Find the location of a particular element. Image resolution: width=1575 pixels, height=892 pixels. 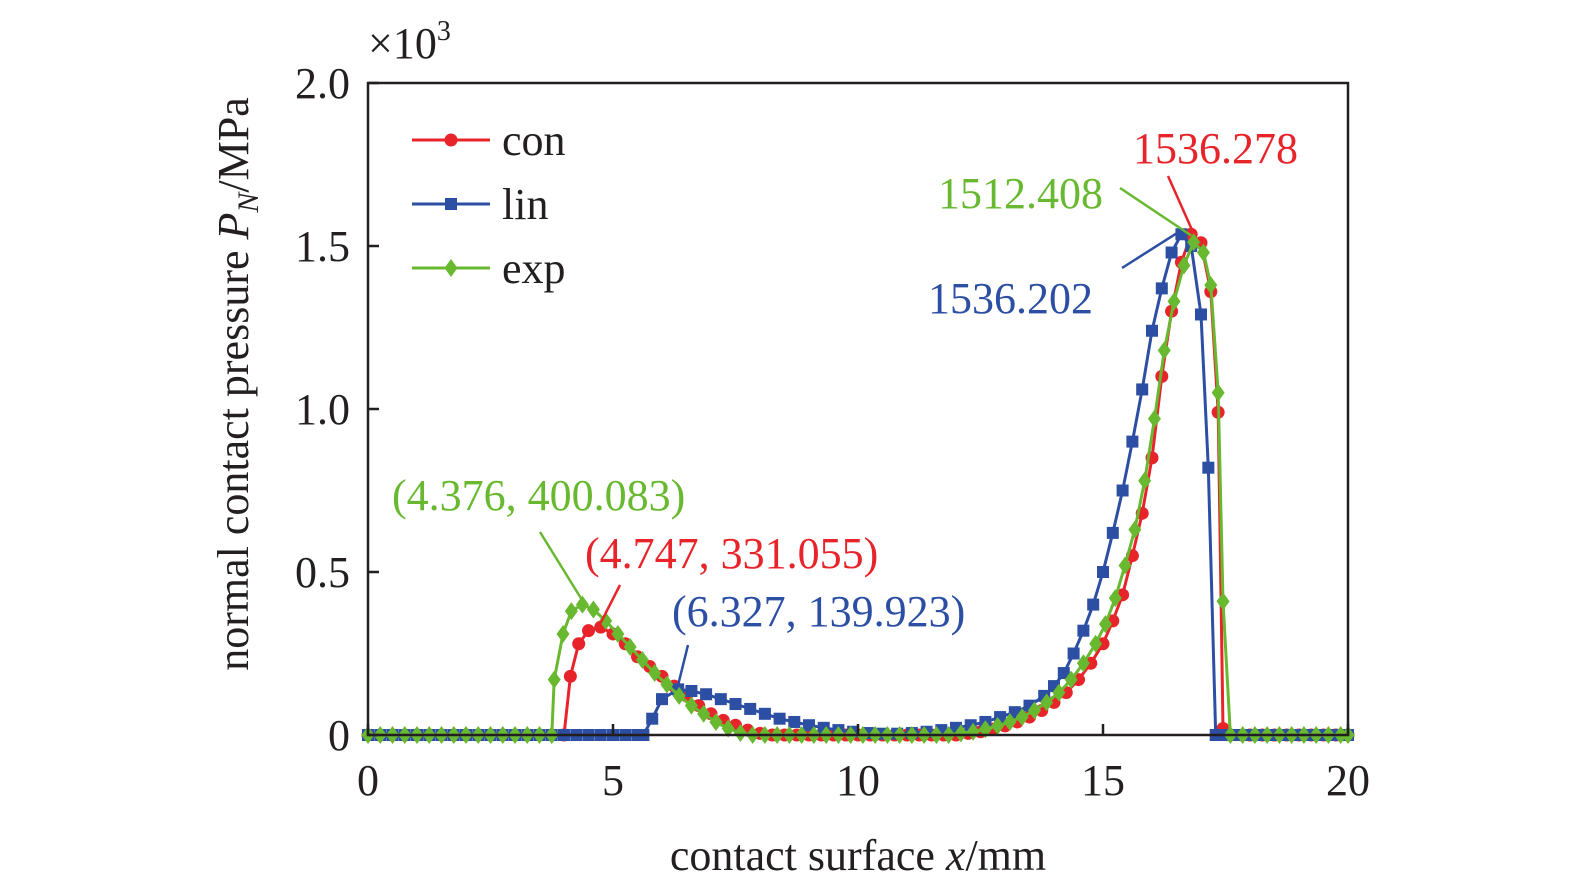

x-tick-label: 15 is located at coordinates (1103, 780).